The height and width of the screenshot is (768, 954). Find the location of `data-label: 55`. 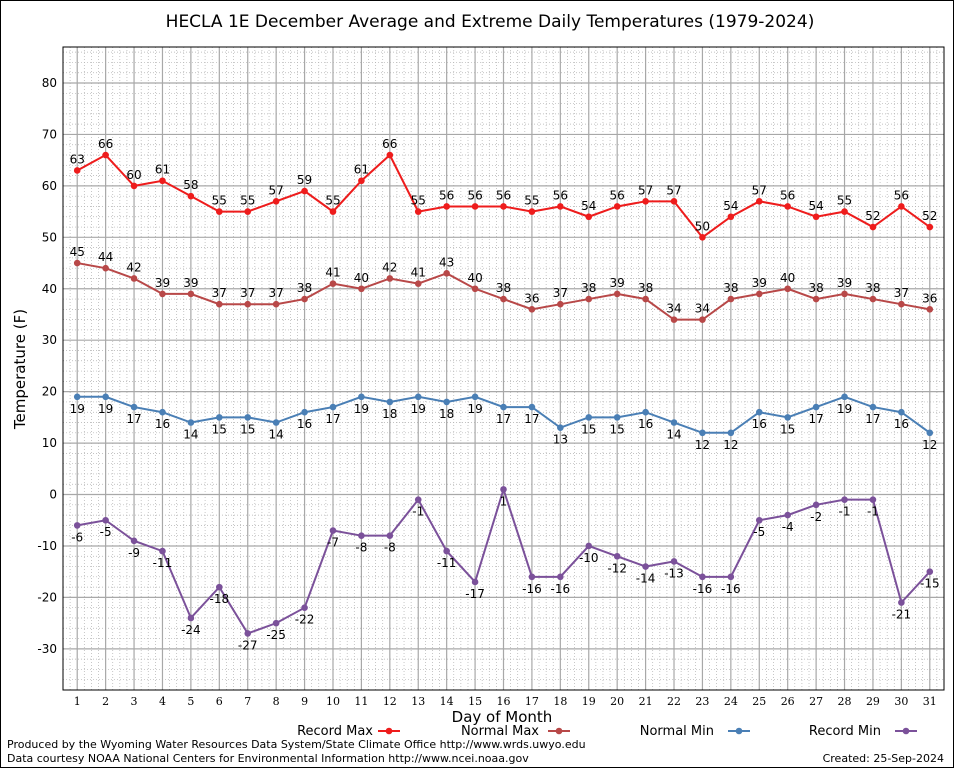

data-label: 55 is located at coordinates (247, 201).